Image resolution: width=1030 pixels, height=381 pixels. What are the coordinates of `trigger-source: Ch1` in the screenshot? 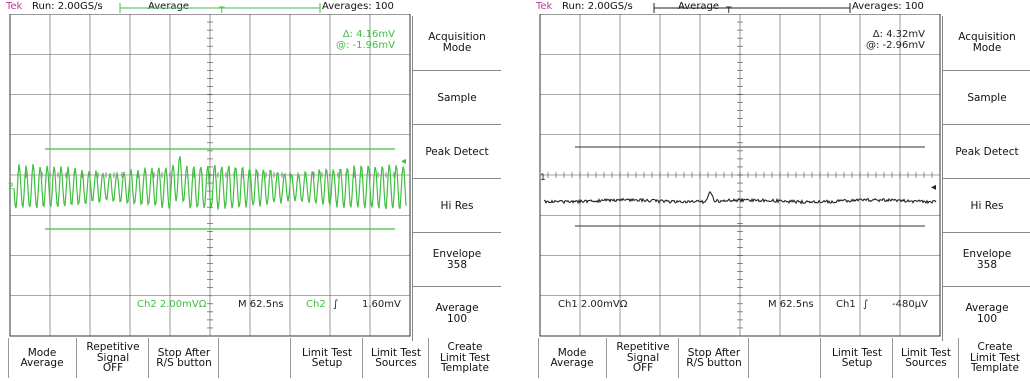 It's located at (846, 304).